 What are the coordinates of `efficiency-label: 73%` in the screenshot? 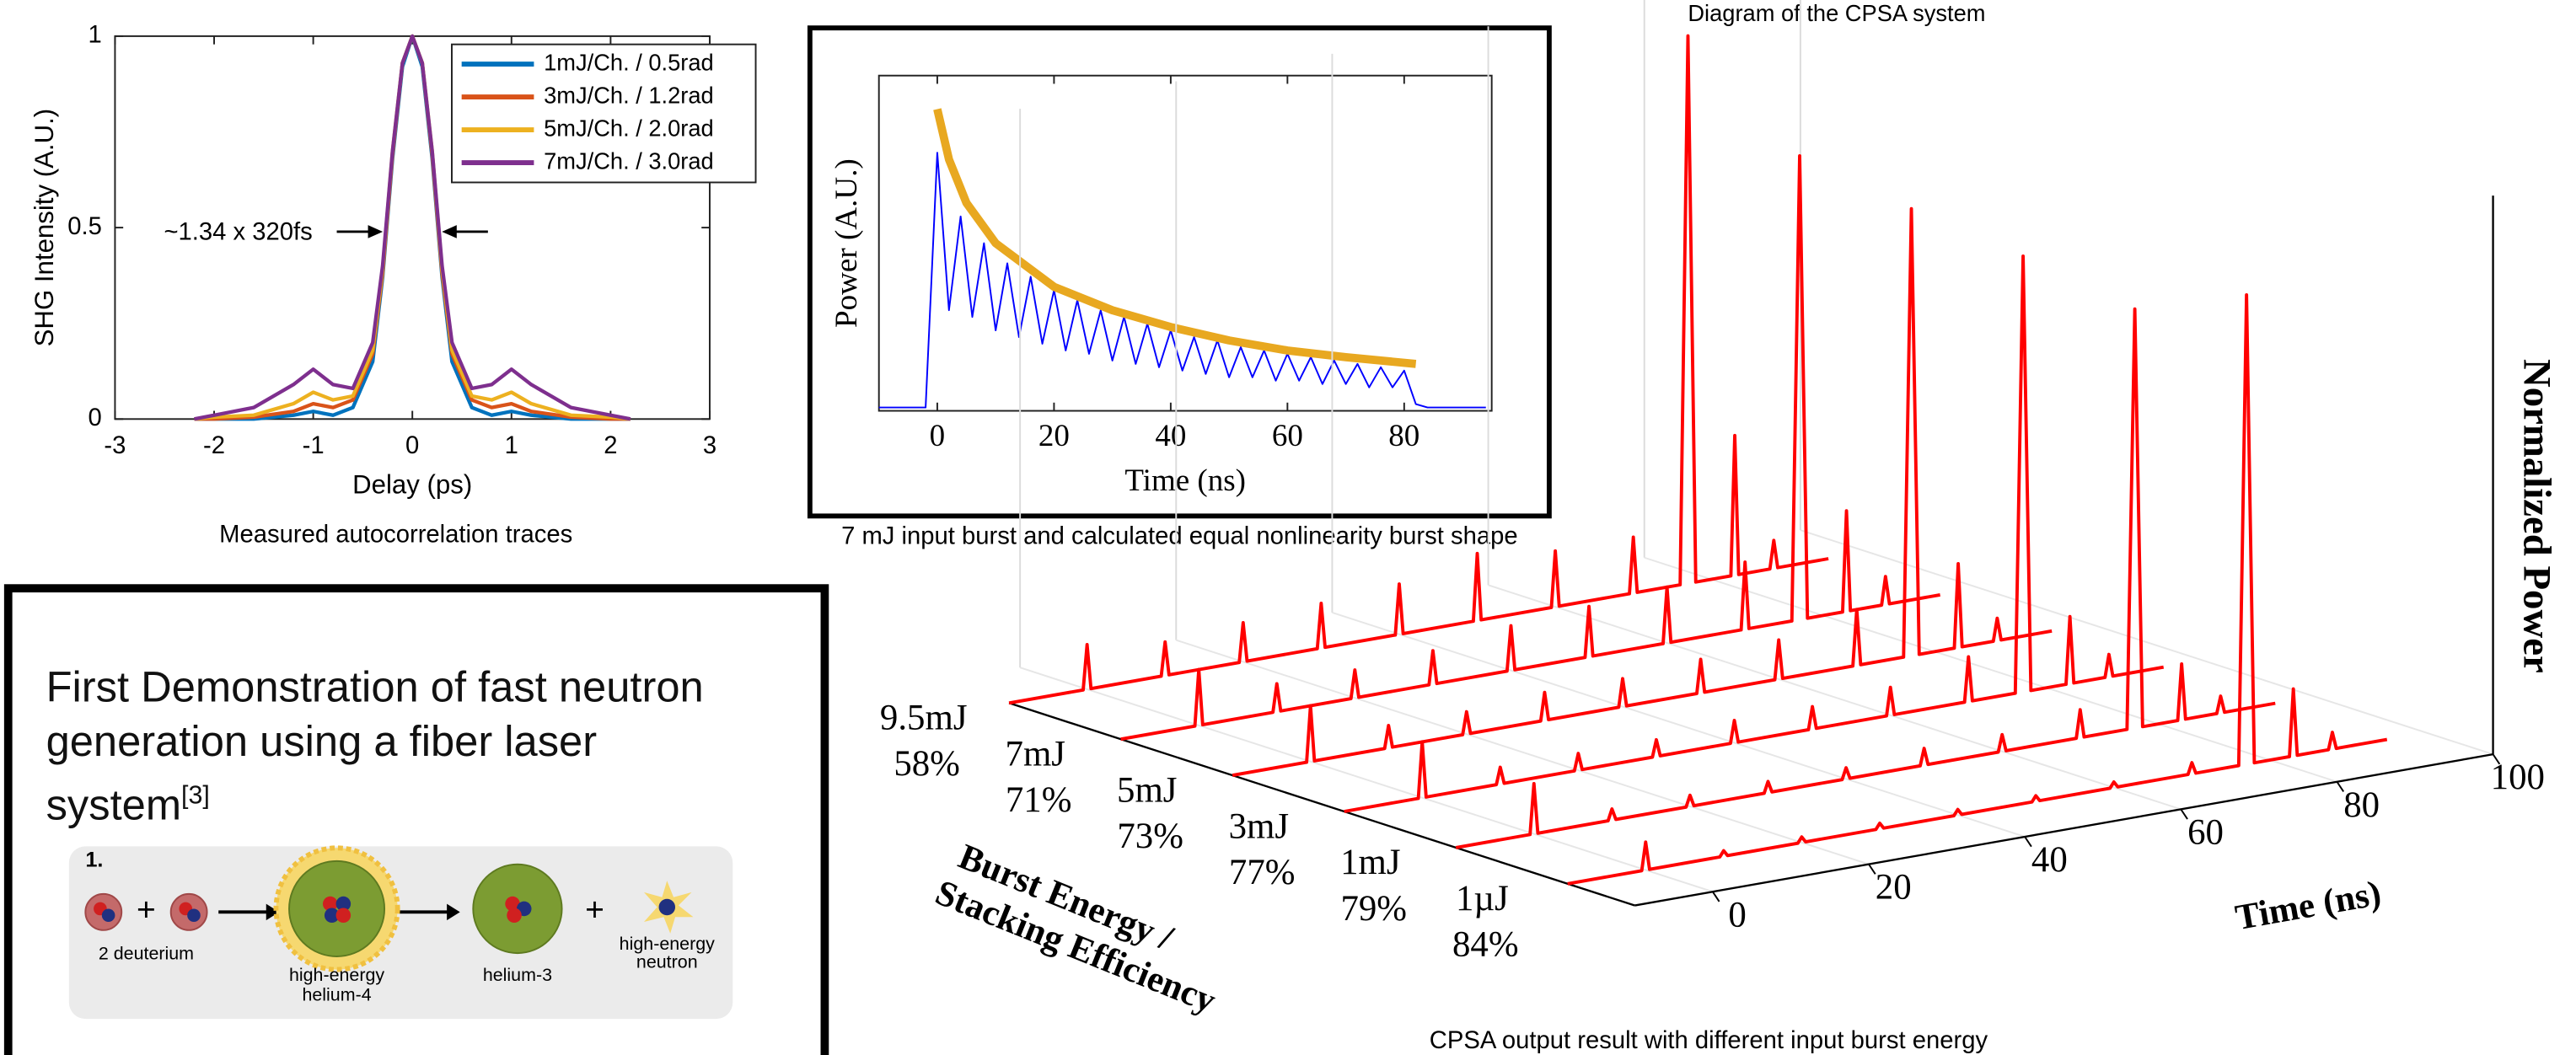 It's located at (1150, 836).